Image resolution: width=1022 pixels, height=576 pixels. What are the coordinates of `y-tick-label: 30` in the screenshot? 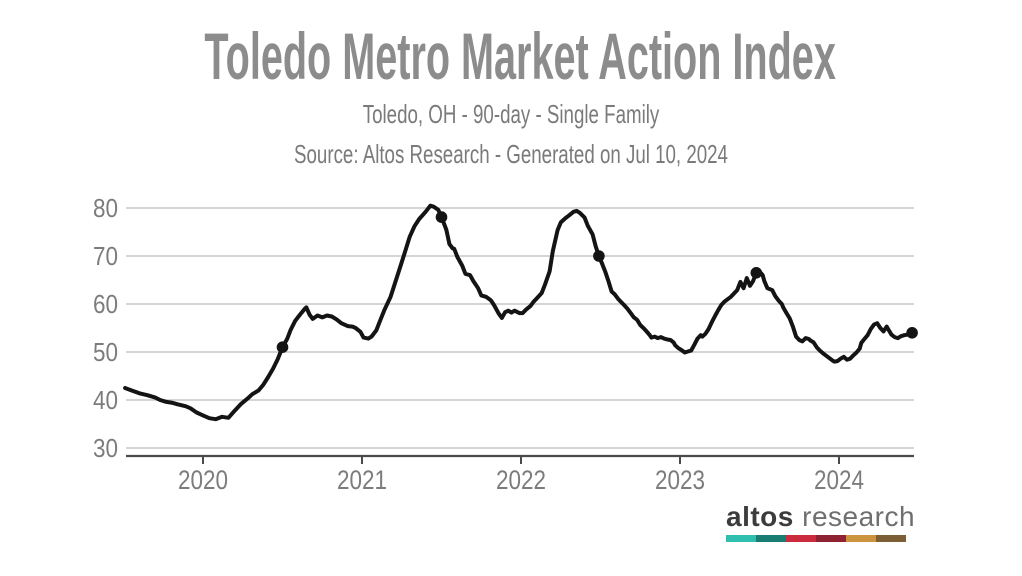 It's located at (105, 448).